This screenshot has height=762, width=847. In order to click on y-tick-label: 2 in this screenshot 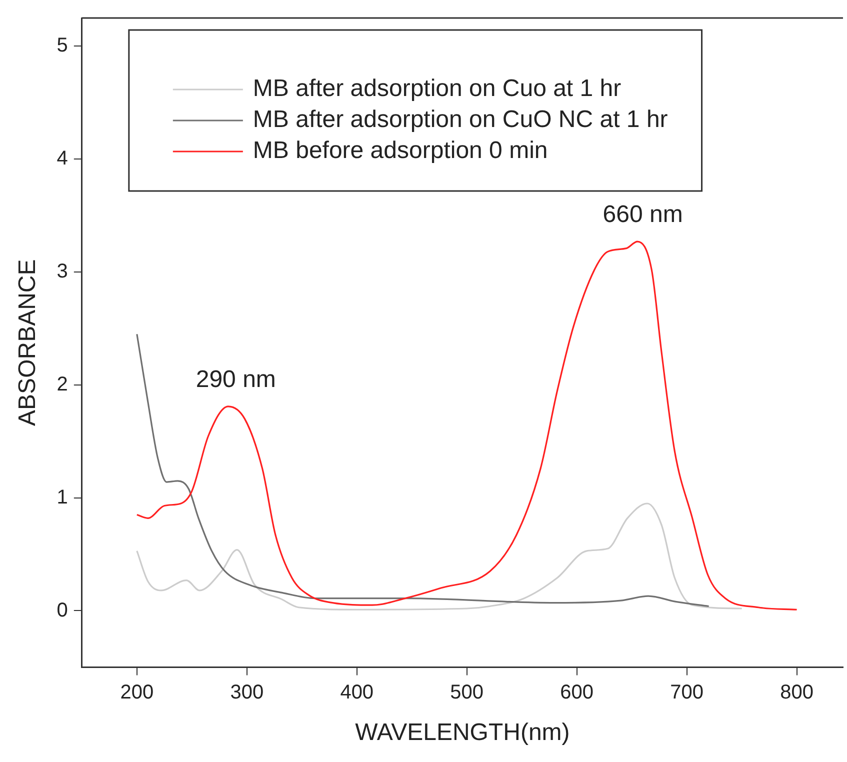, I will do `click(62, 384)`.